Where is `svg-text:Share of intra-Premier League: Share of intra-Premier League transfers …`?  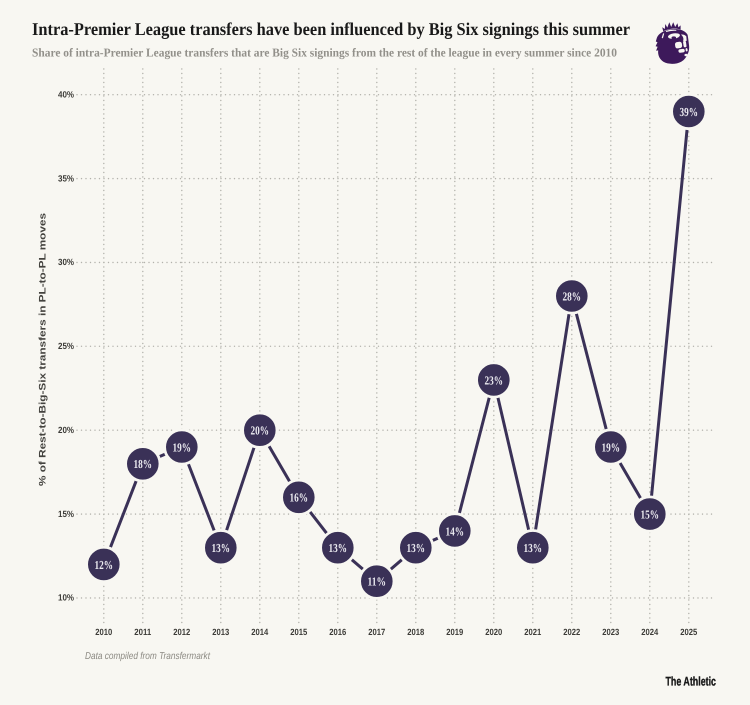
svg-text:Share of intra-Premier League: Share of intra-Premier League transfers … is located at coordinates (324, 53).